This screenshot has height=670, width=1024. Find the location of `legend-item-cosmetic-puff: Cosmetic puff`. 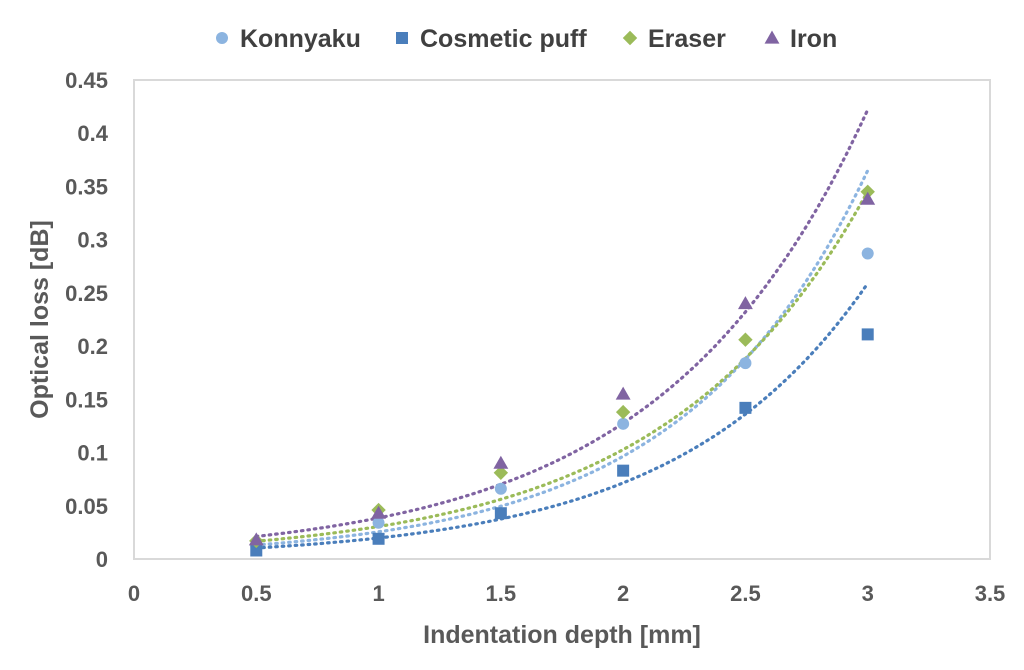

legend-item-cosmetic-puff: Cosmetic puff is located at coordinates (491, 39).